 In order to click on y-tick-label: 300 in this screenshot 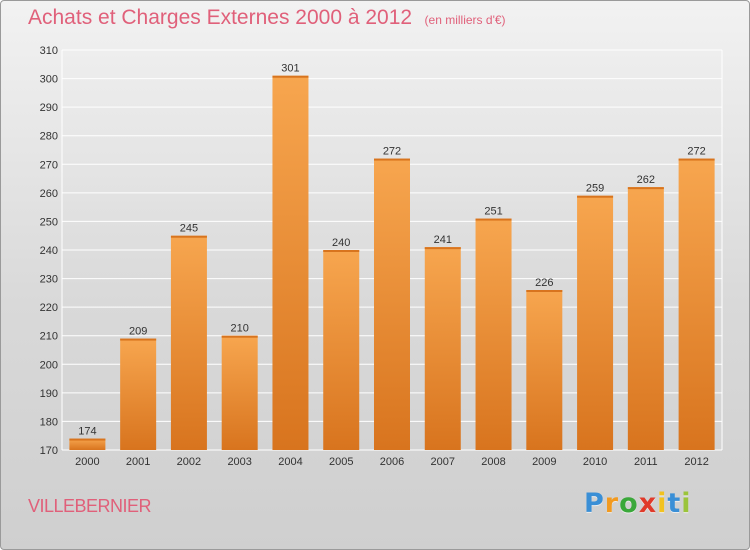, I will do `click(49, 80)`.